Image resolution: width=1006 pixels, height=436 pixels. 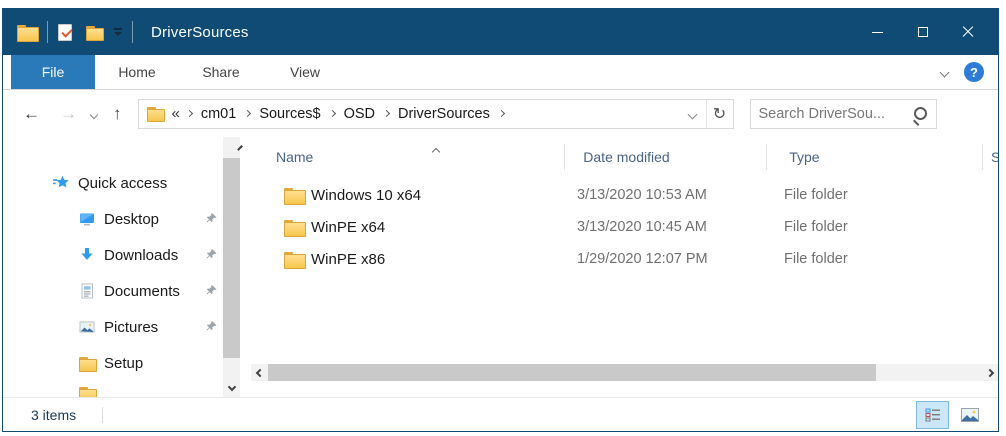 I want to click on address-folder-icon, so click(x=155, y=114).